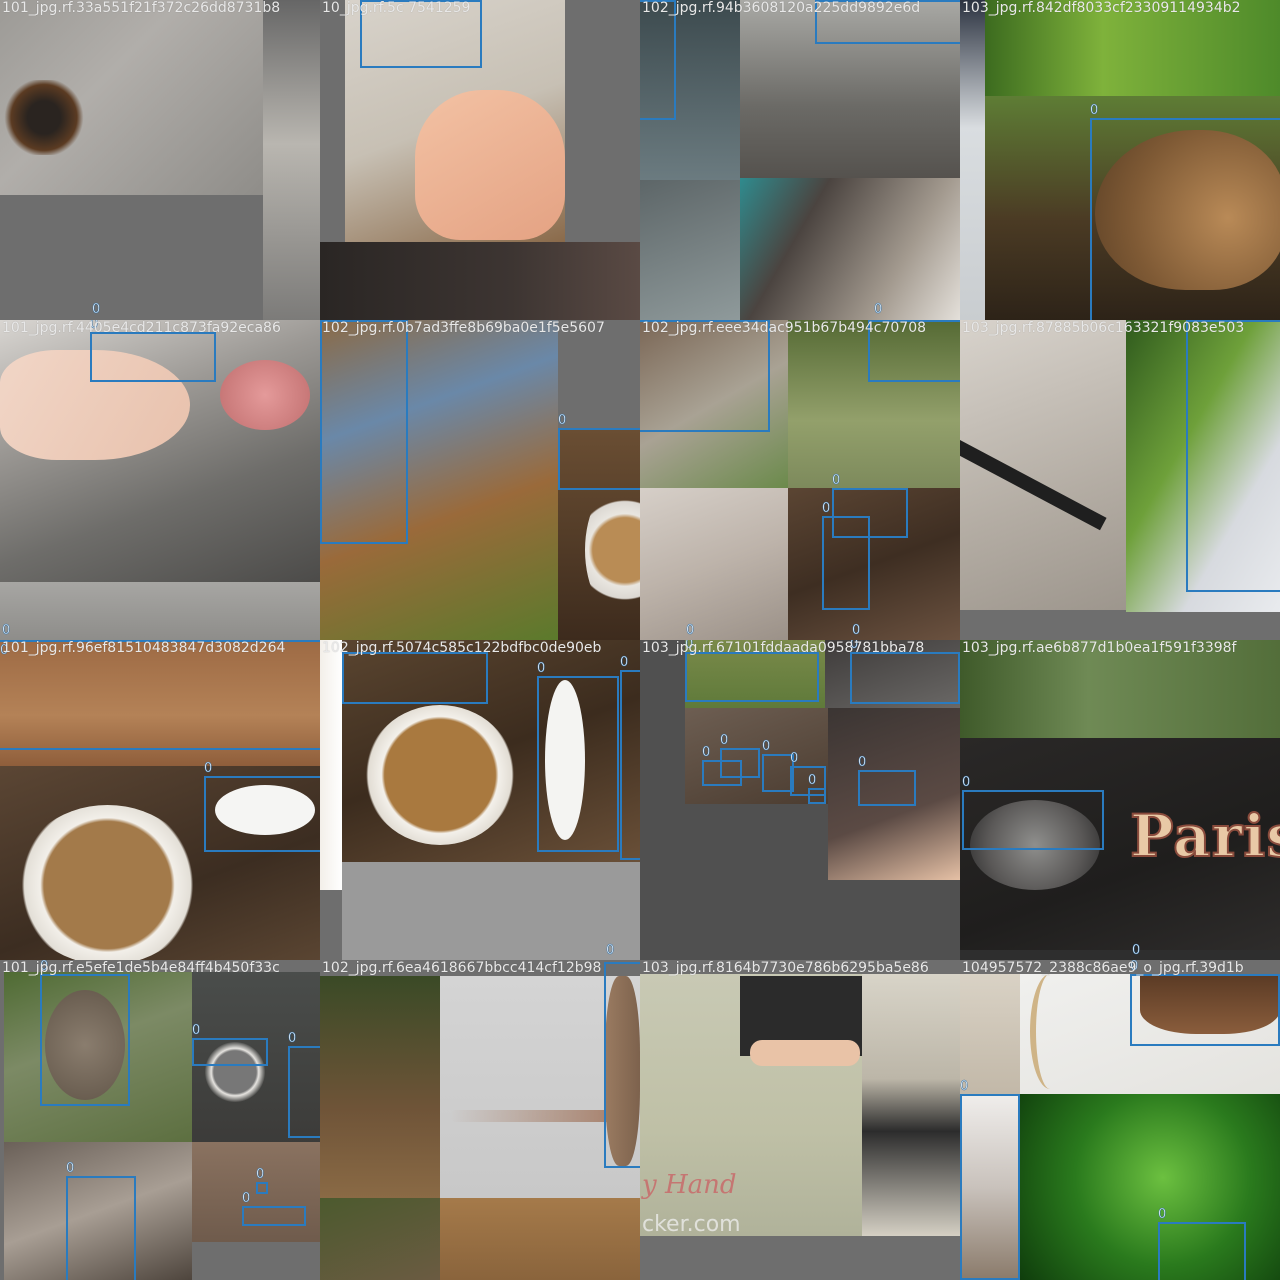  I want to click on mosaic-tile: 103_jpg.rf.87885b06c163321f9083e503, so click(1120, 480).